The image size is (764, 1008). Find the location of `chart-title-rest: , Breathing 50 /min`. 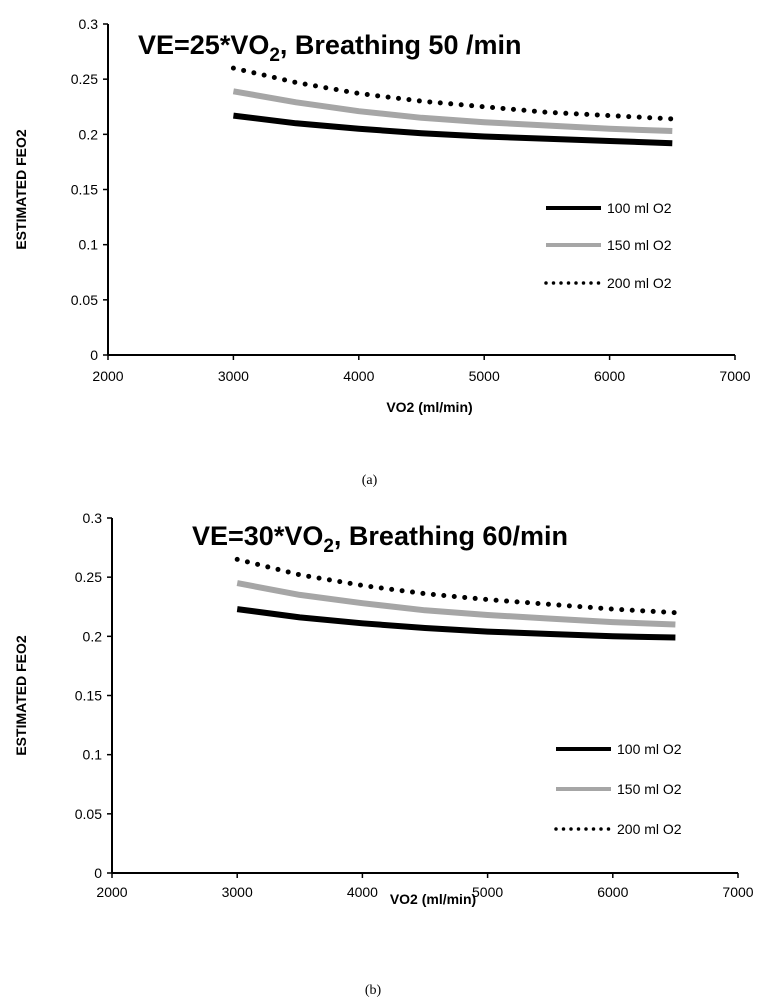

chart-title-rest: , Breathing 50 /min is located at coordinates (401, 45).